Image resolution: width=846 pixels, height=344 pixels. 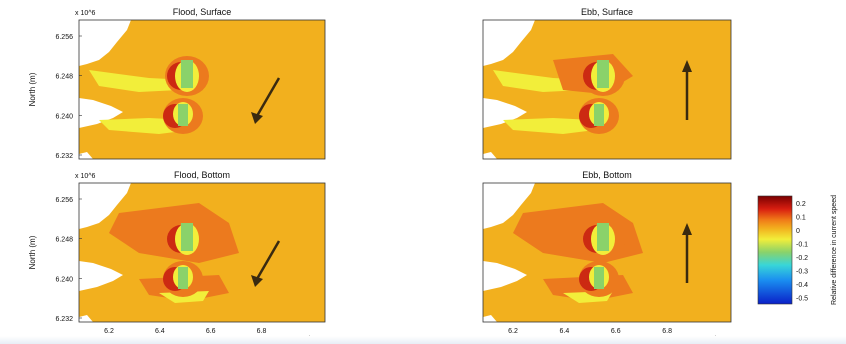 What do you see at coordinates (801, 204) in the screenshot?
I see `colorbar-tick-label: 0.2` at bounding box center [801, 204].